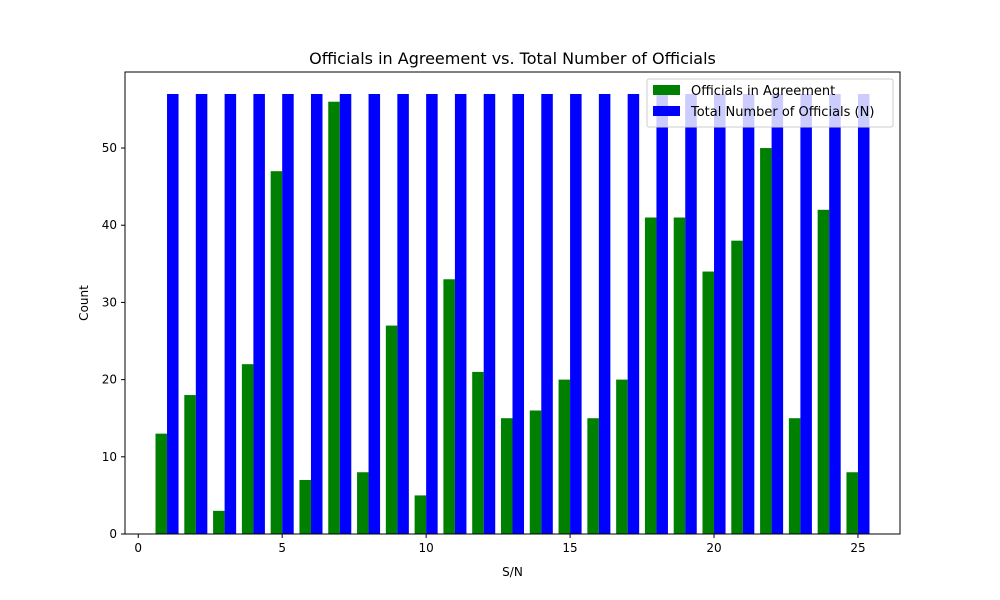 The image size is (1000, 600). What do you see at coordinates (109, 380) in the screenshot?
I see `y-tick-label: 20` at bounding box center [109, 380].